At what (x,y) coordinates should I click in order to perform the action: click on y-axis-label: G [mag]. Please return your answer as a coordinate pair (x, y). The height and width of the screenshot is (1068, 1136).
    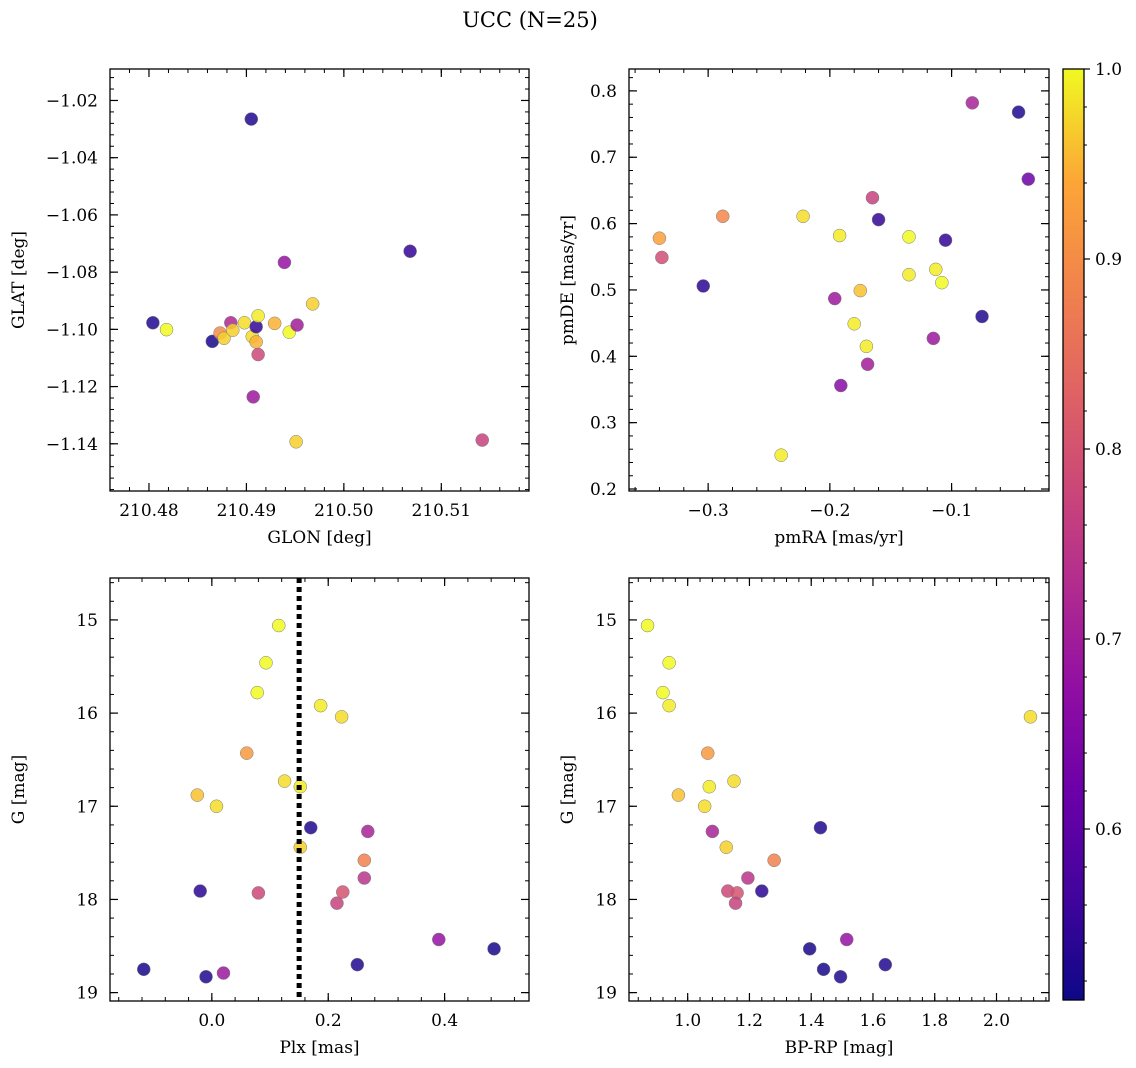
    Looking at the image, I should click on (568, 789).